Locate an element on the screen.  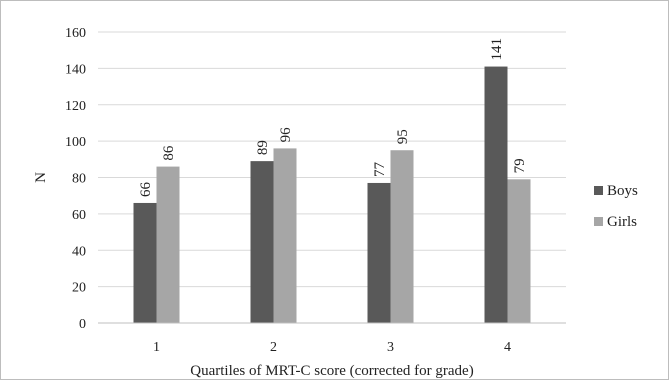
y-tick-label: 80 is located at coordinates (79, 179).